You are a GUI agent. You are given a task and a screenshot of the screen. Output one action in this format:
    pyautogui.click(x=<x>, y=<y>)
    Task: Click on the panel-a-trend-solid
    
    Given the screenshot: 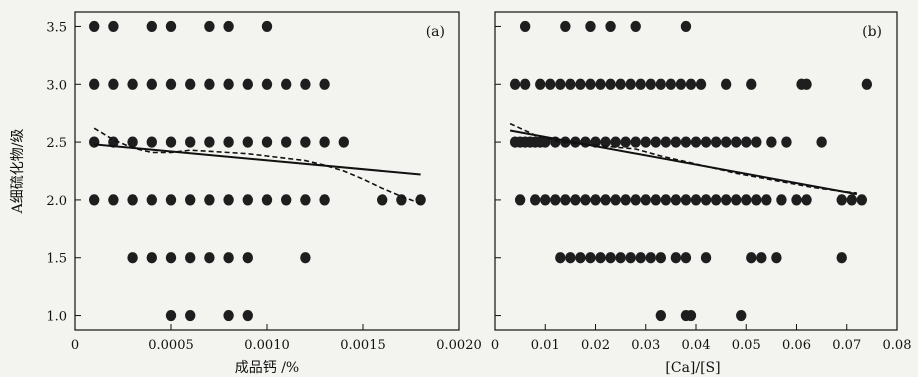 What is the action you would take?
    pyautogui.click(x=257, y=159)
    